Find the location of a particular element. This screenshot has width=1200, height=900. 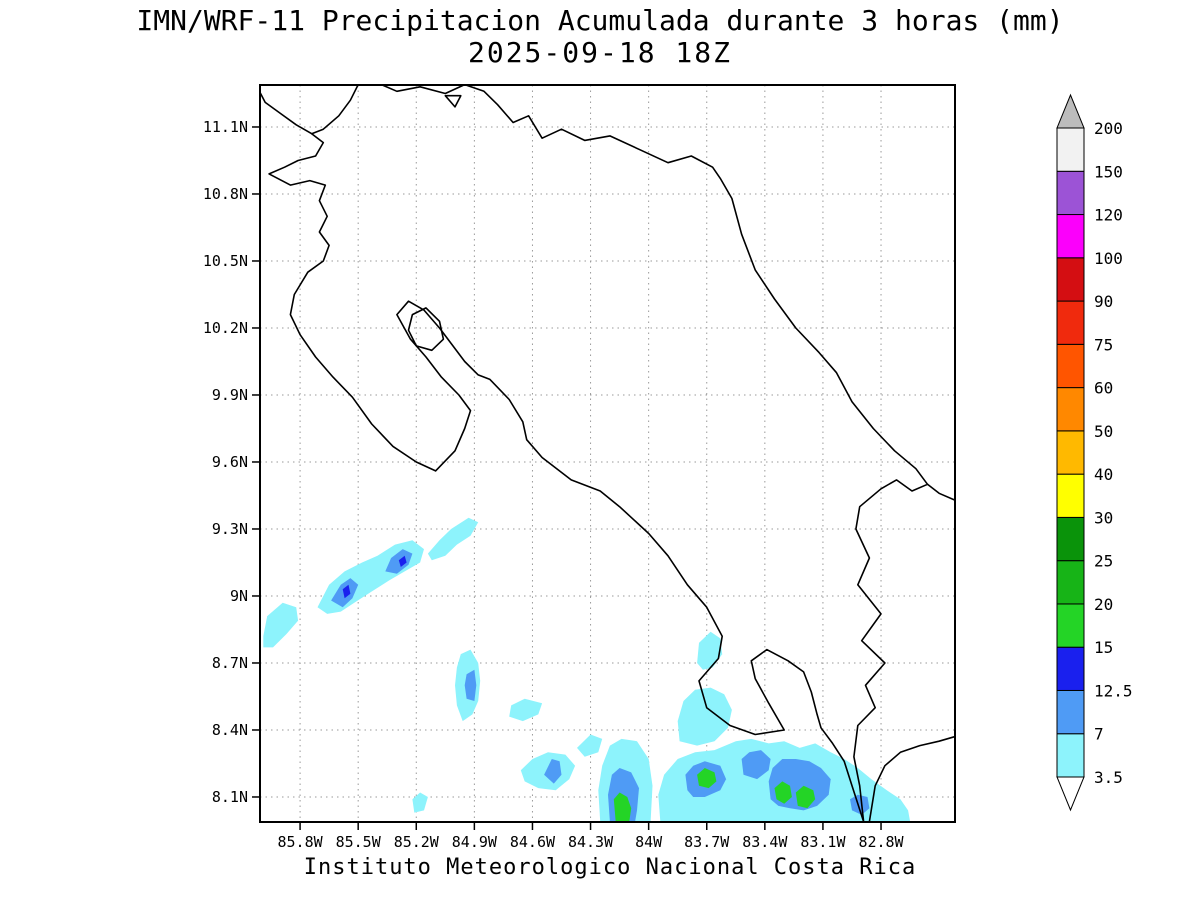

lon-tick-label: 84.6W is located at coordinates (533, 842).